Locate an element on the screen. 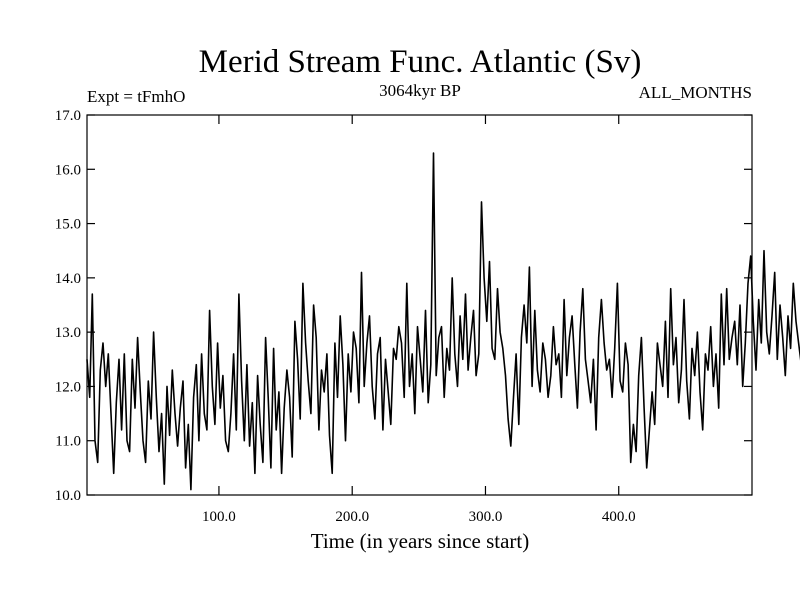  y-tick-label: 11.0 is located at coordinates (68, 442).